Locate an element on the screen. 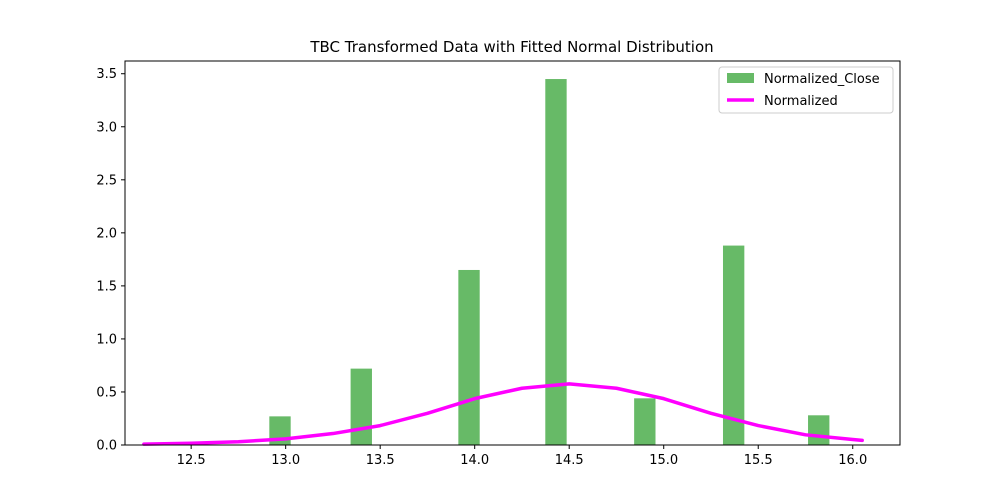  y-tick-label: 0.0 is located at coordinates (106, 446).